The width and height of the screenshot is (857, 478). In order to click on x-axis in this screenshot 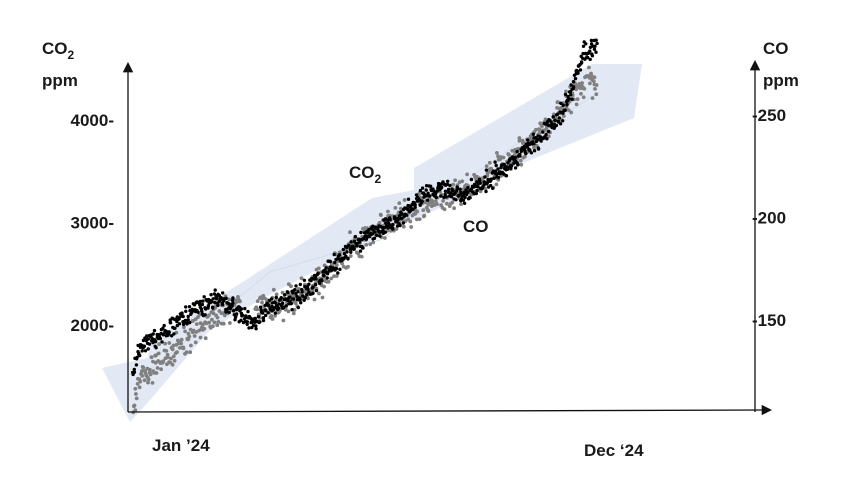, I will do `click(450, 410)`.